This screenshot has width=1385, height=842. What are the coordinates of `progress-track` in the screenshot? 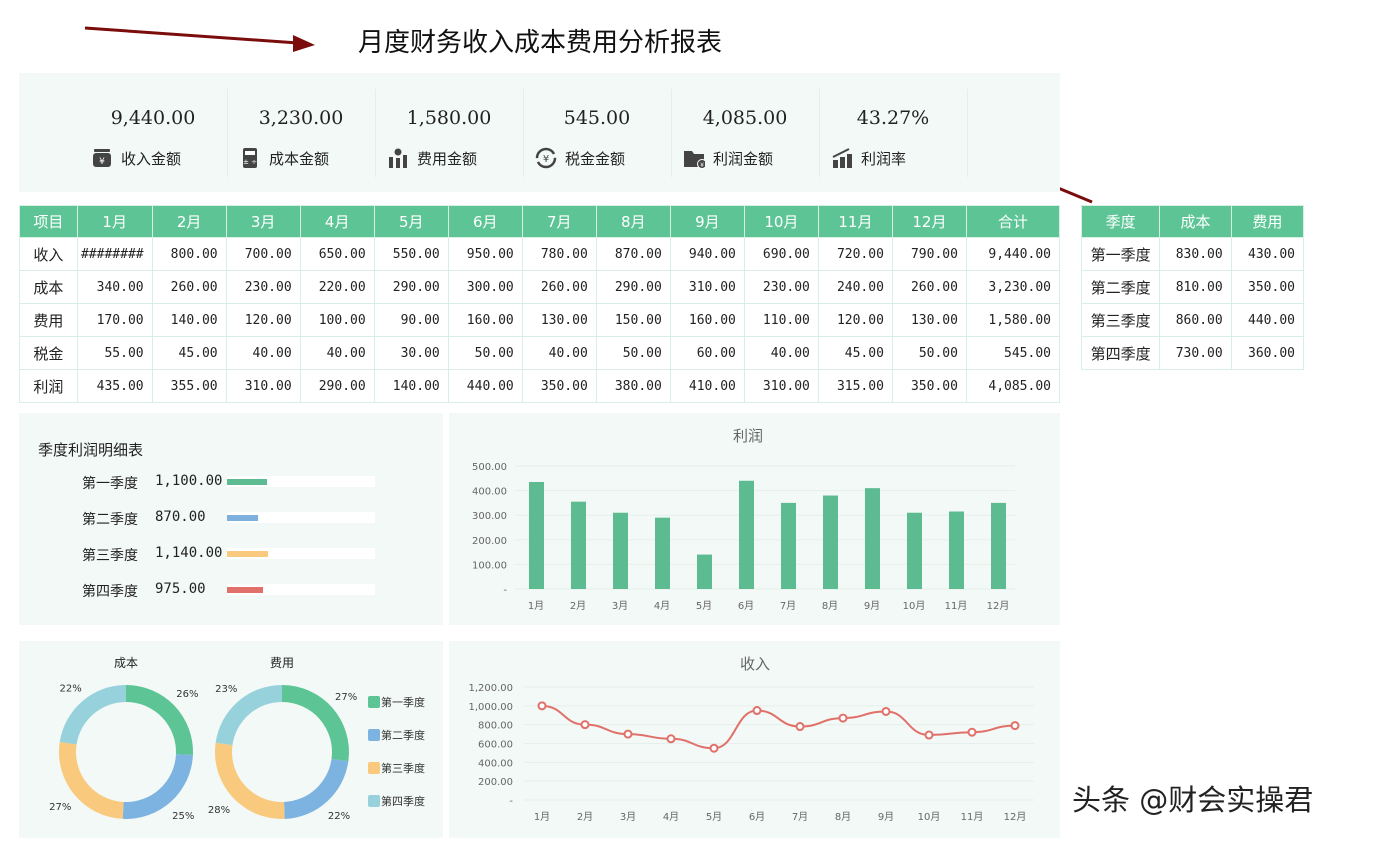 It's located at (301, 589).